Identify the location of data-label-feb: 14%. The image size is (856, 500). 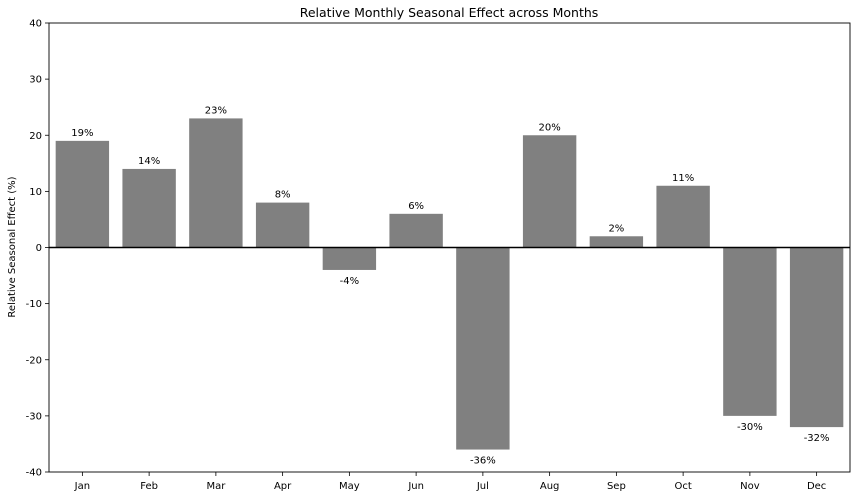
(149, 161).